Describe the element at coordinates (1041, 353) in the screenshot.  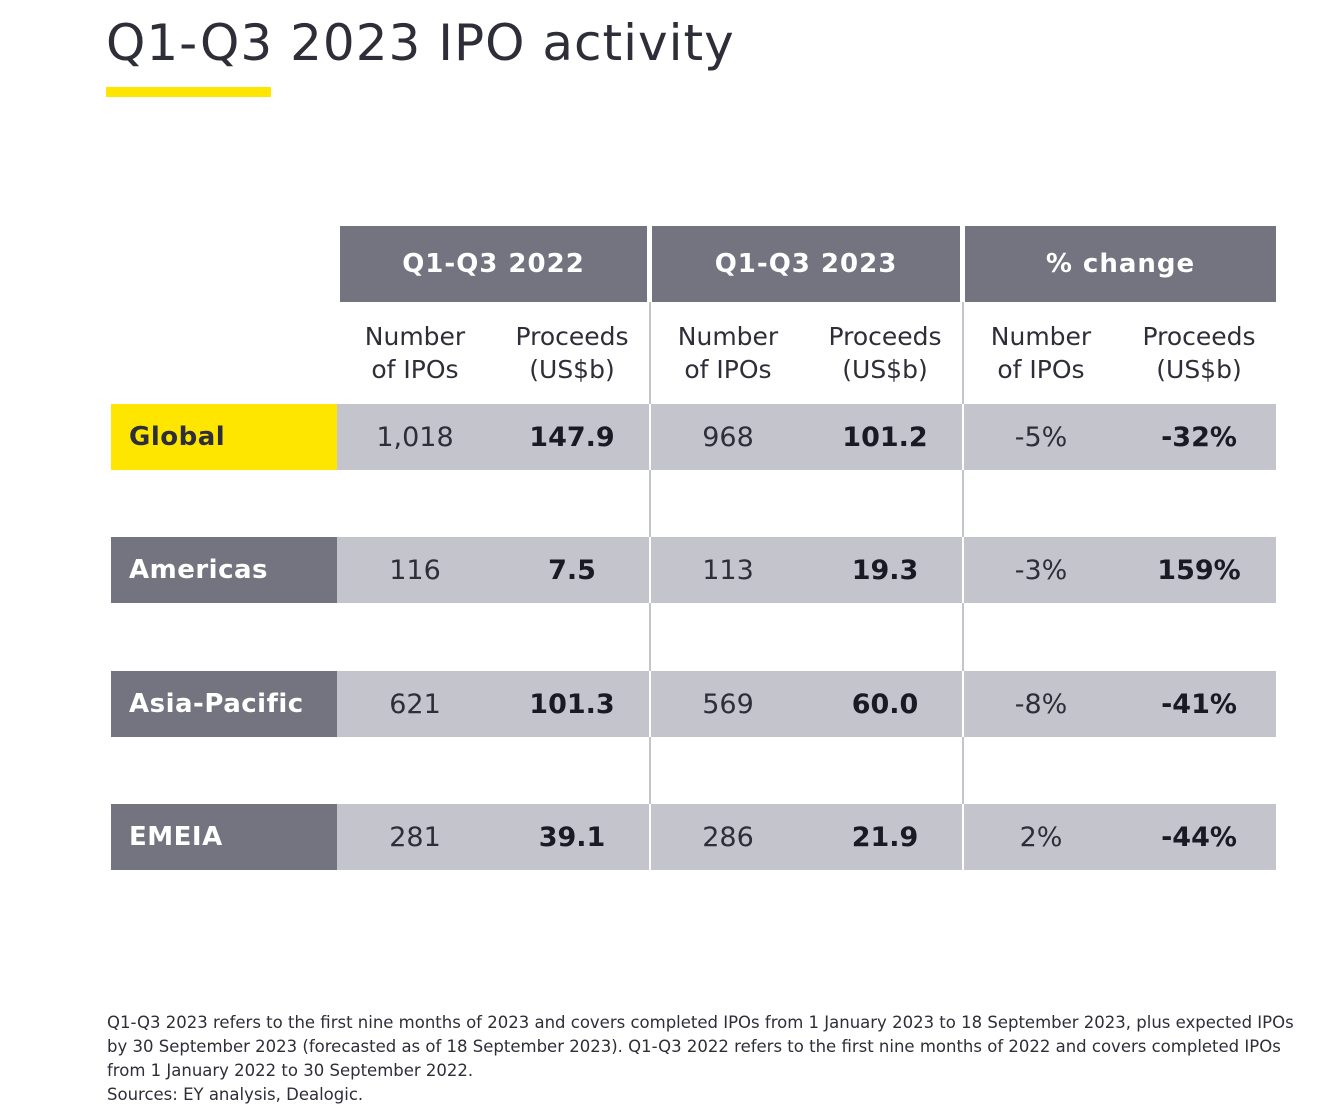
I see `subheader-number-of-ipos-change: Number of IPOs` at that location.